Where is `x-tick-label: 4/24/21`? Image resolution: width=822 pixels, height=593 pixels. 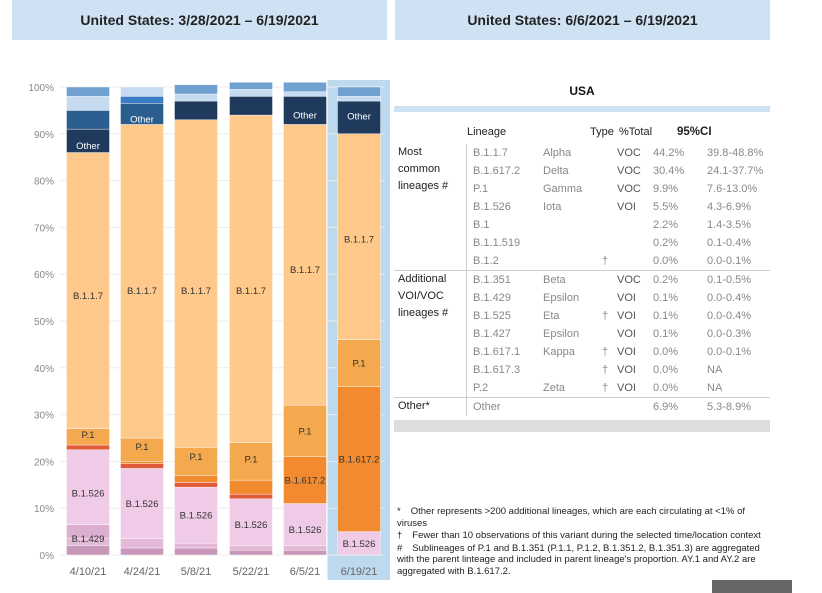 x-tick-label: 4/24/21 is located at coordinates (142, 572).